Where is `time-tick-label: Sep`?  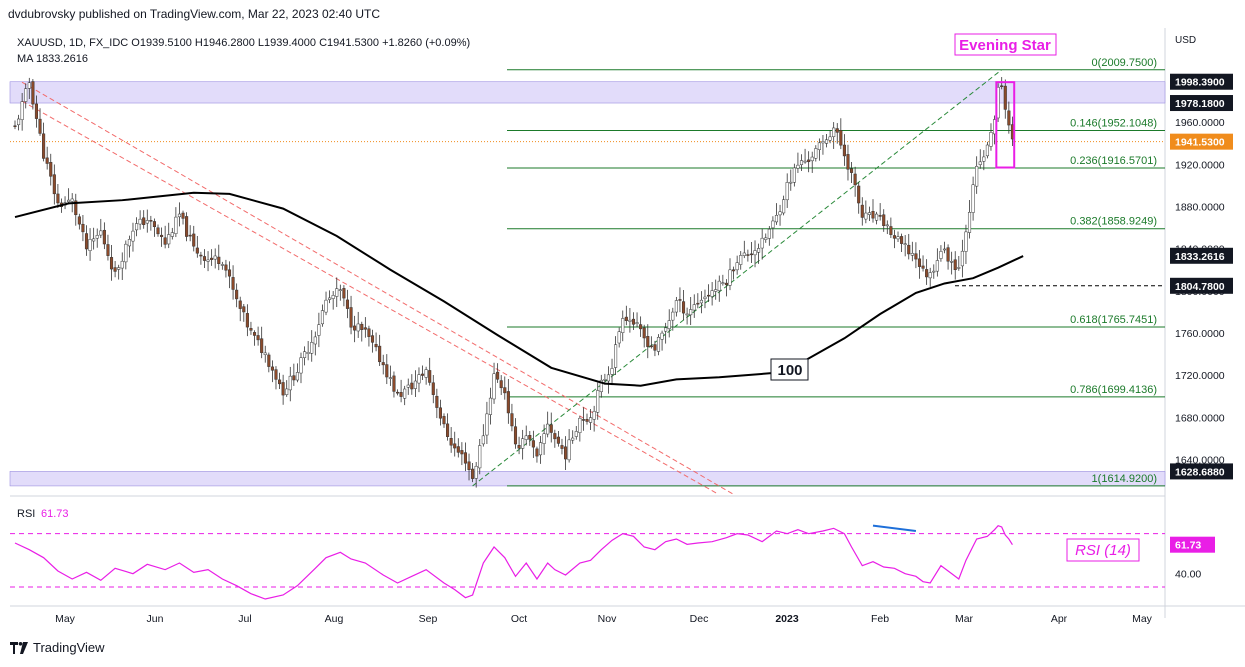 time-tick-label: Sep is located at coordinates (428, 619).